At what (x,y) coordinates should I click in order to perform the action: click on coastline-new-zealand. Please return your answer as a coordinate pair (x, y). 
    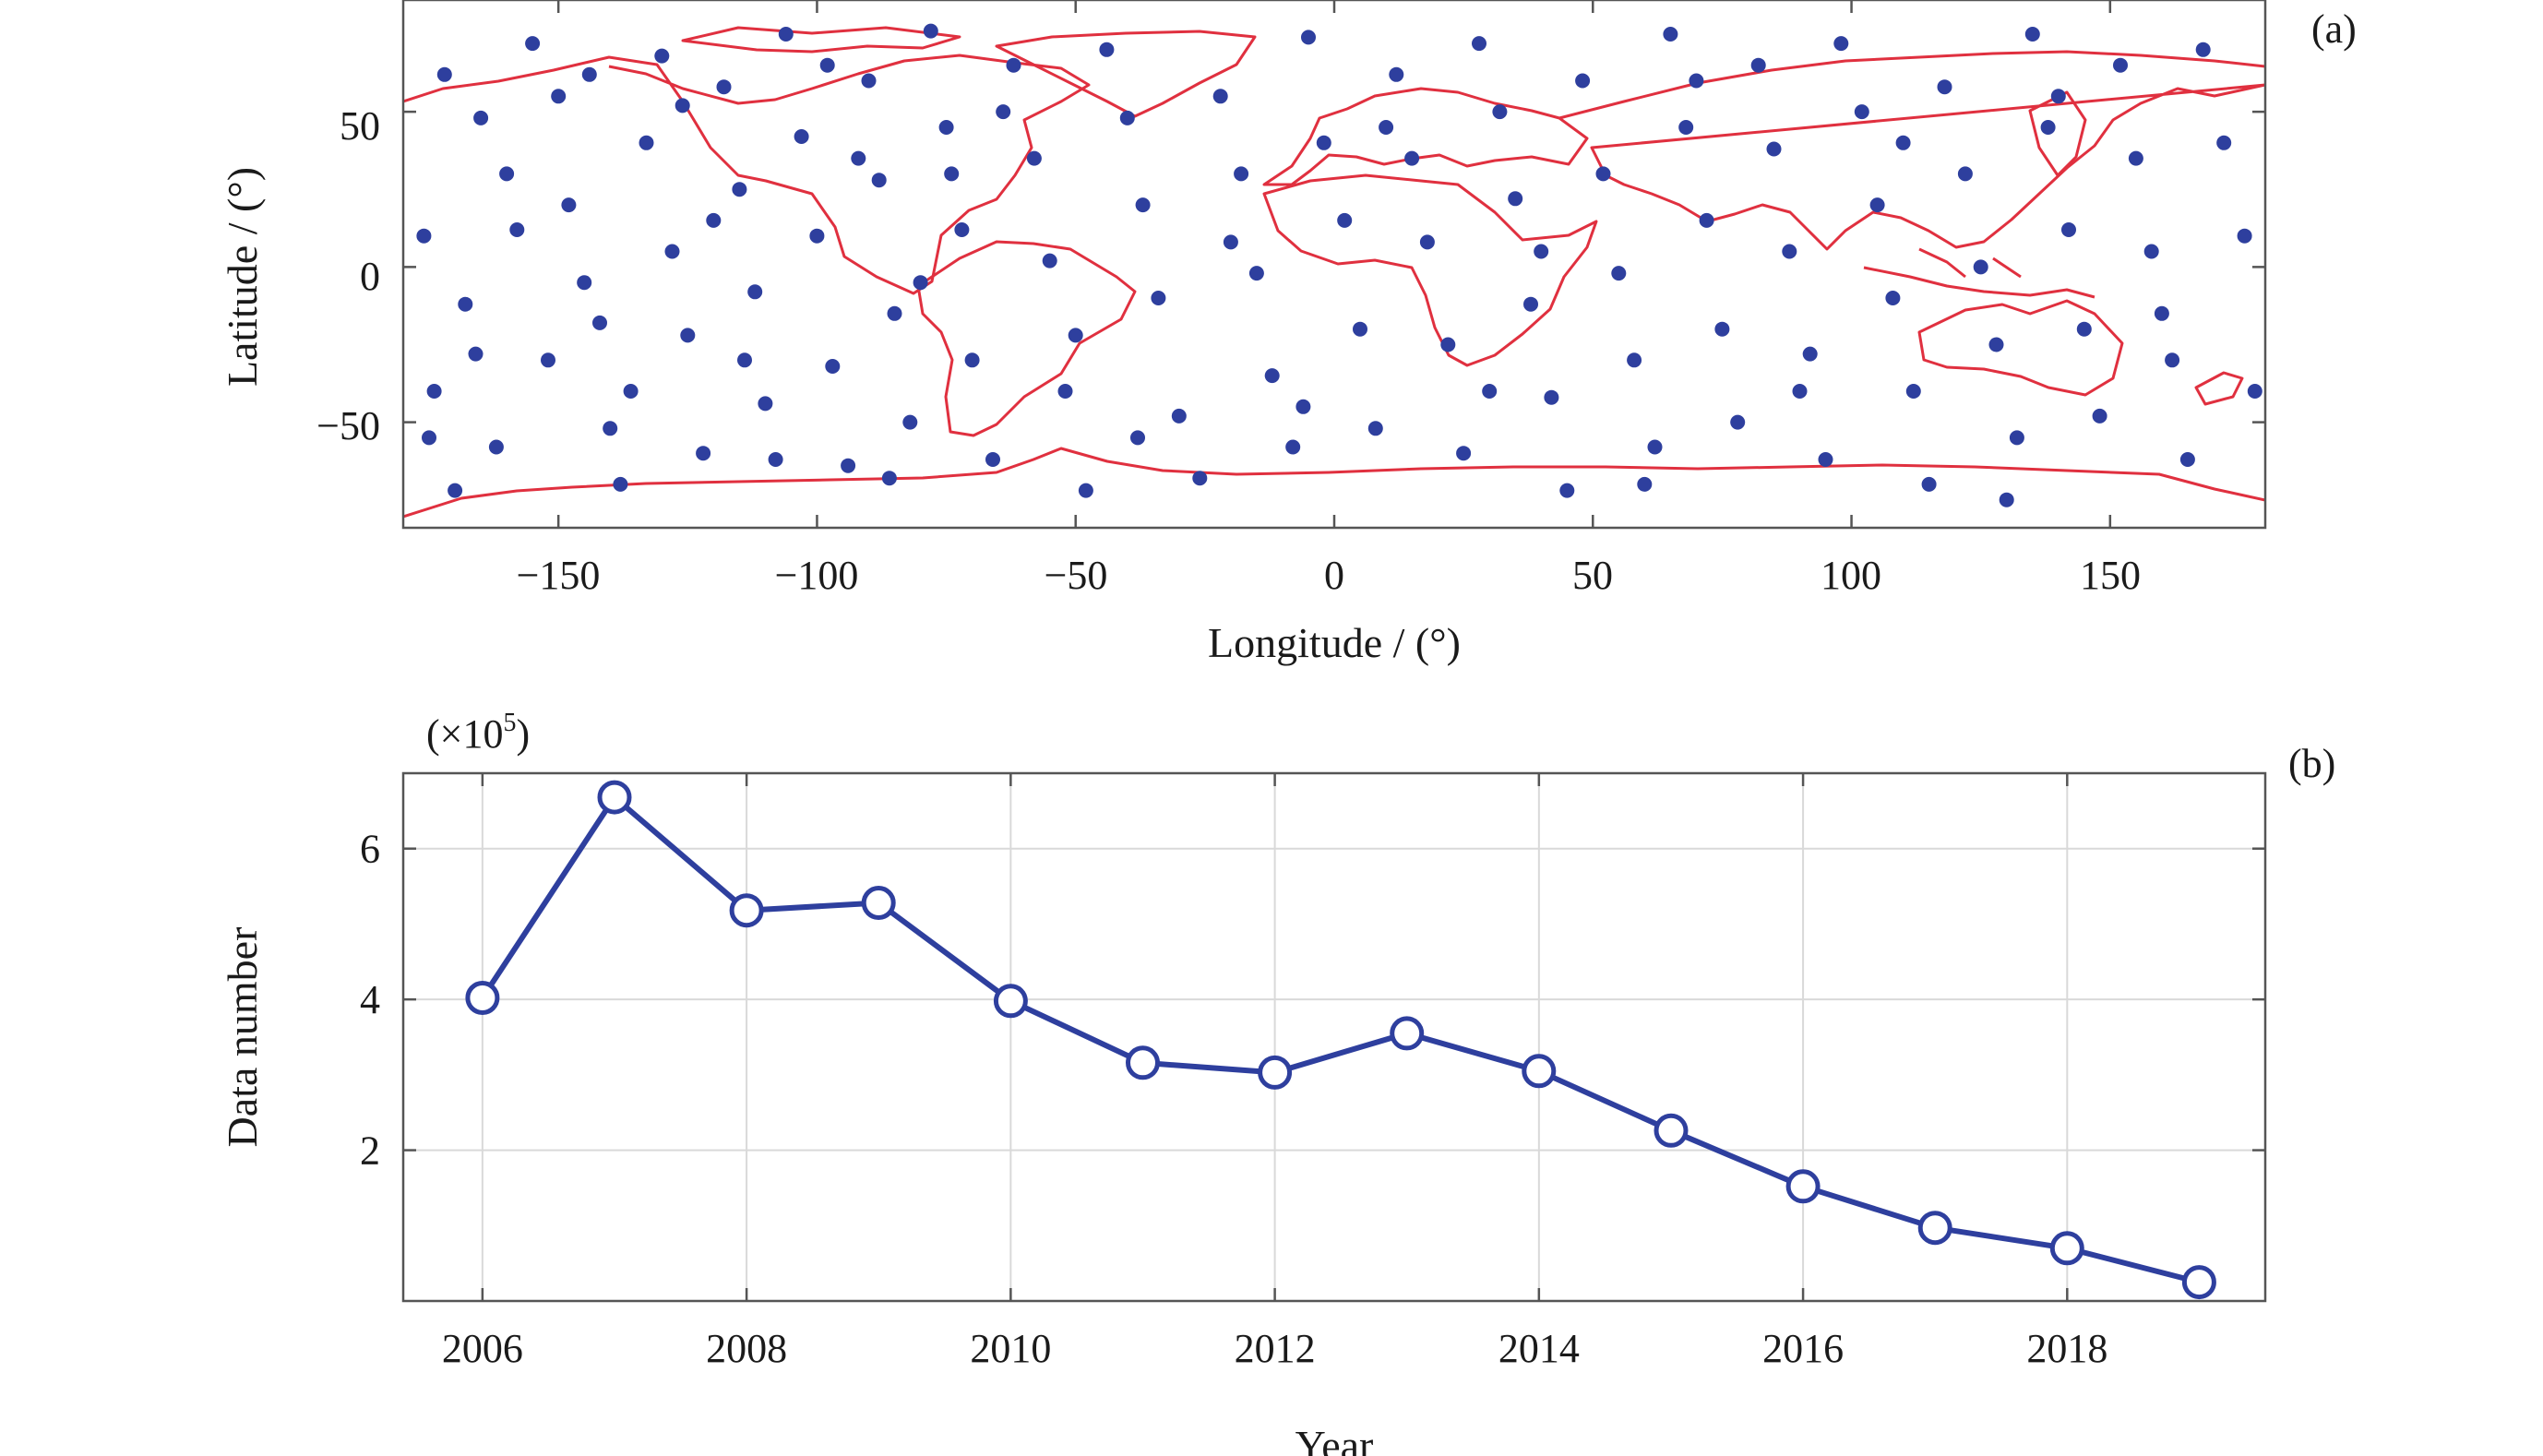
    Looking at the image, I should click on (2219, 388).